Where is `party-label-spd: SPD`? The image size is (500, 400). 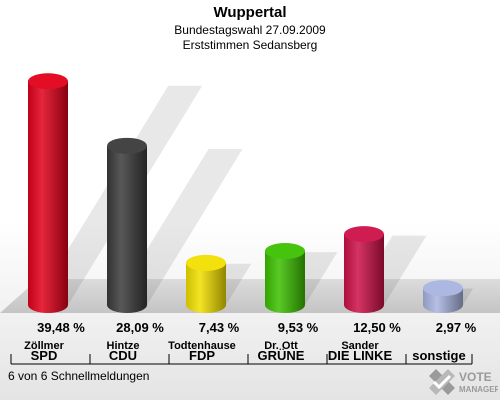
party-label-spd: SPD is located at coordinates (44, 355).